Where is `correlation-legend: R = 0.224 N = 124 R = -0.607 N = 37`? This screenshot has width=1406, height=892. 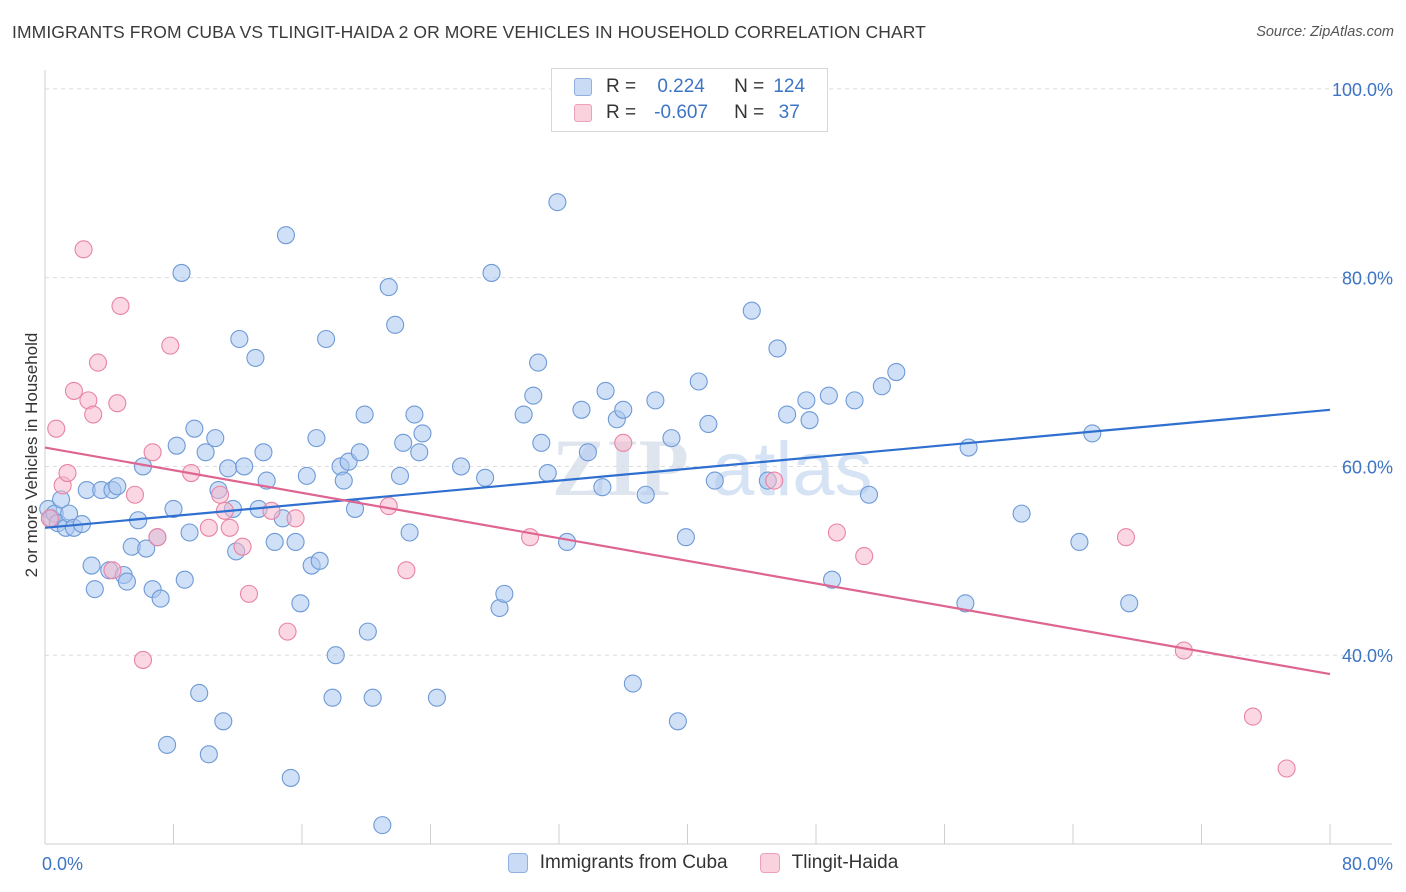
correlation-legend: R = 0.224 N = 124 R = -0.607 N = 37 is located at coordinates (689, 100).